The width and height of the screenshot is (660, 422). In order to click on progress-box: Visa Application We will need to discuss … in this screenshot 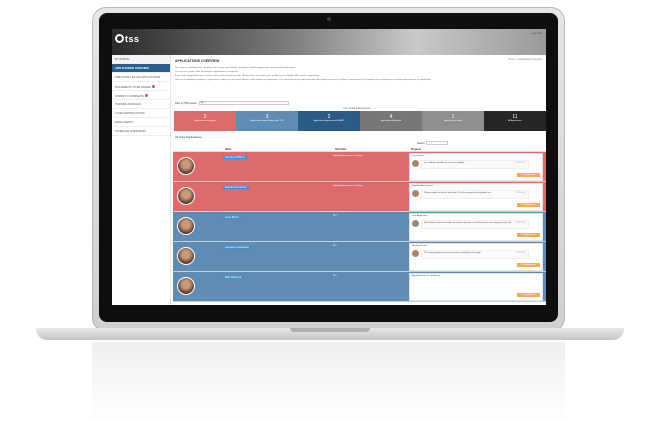, I will do `click(476, 227)`.